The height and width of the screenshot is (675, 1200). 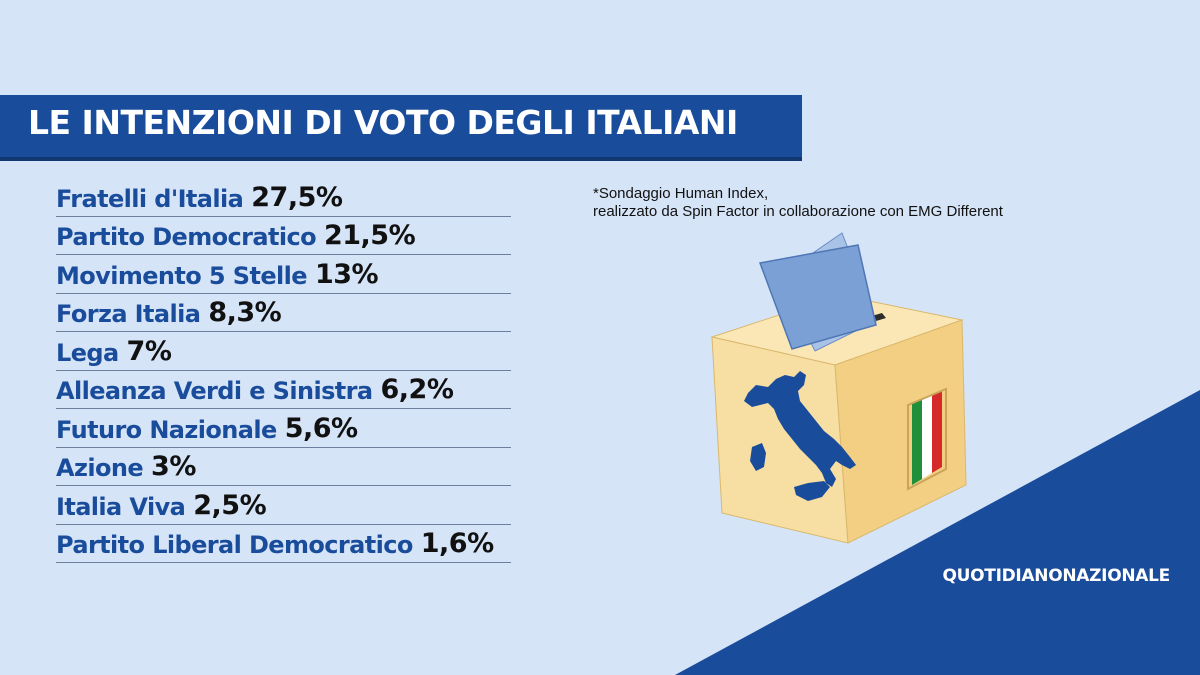 What do you see at coordinates (817, 297) in the screenshot?
I see `ballot-paper` at bounding box center [817, 297].